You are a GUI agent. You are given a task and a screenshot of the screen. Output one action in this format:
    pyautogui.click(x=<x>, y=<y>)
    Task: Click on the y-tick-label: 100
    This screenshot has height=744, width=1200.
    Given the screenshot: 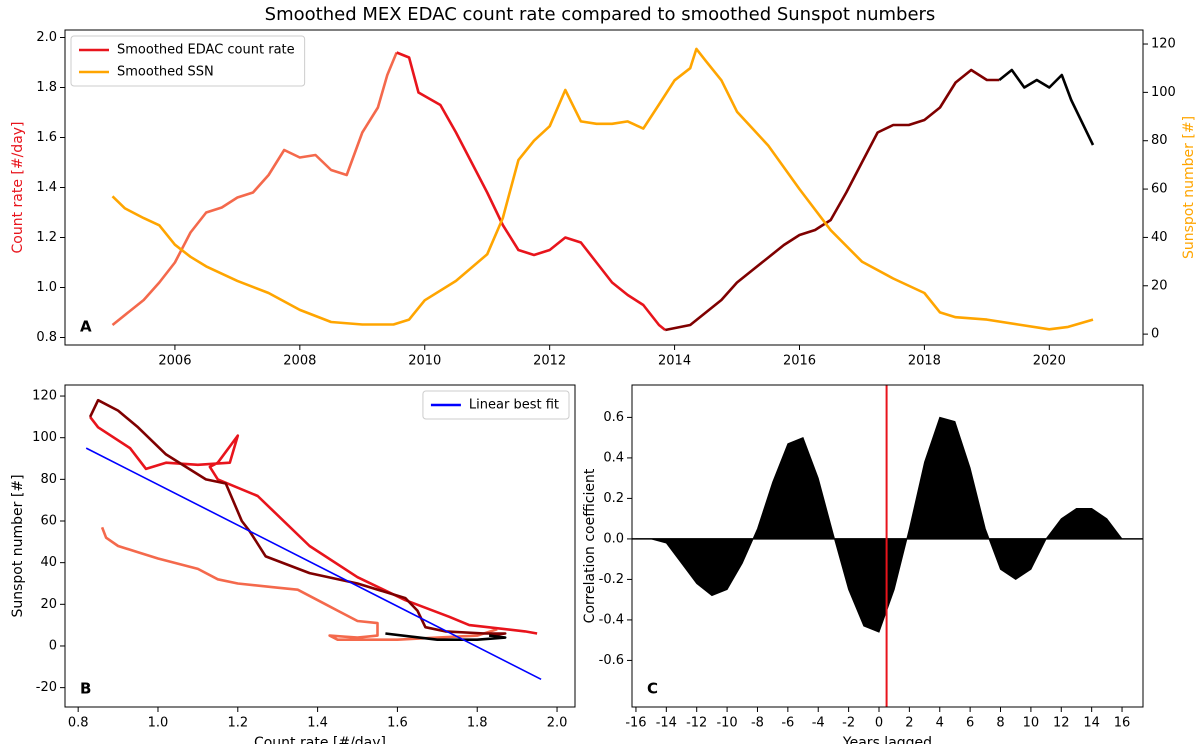 What is the action you would take?
    pyautogui.click(x=44, y=437)
    